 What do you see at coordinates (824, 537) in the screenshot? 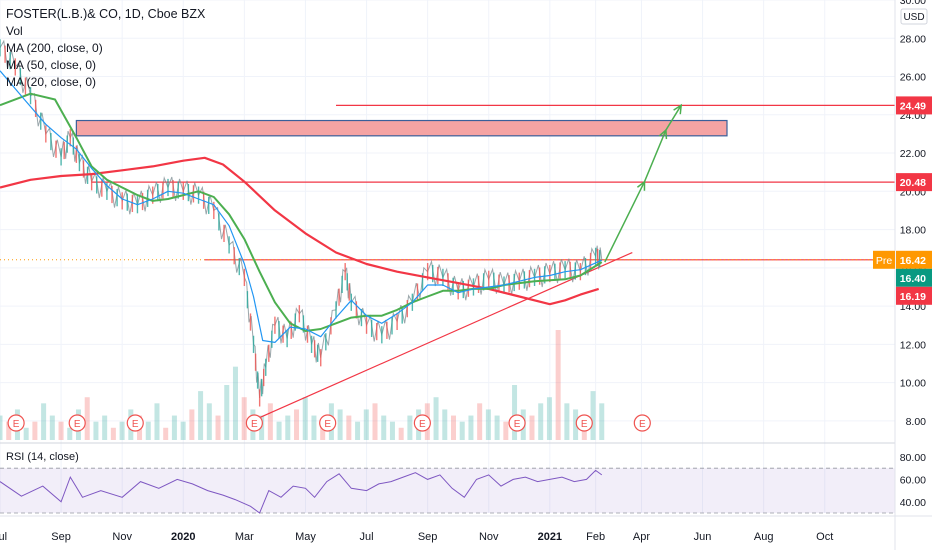
I see `x-tick-label: Oct` at bounding box center [824, 537].